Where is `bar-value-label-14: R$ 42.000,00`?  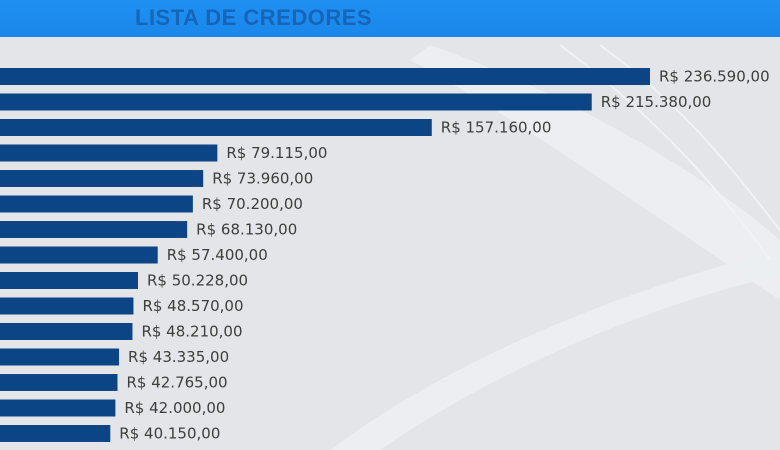 bar-value-label-14: R$ 42.000,00 is located at coordinates (174, 408).